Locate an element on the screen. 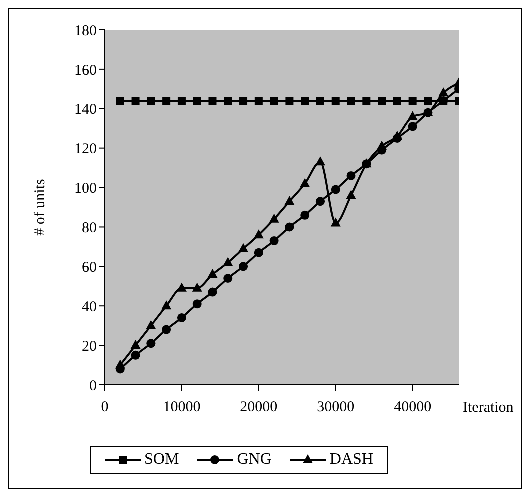 The image size is (530, 497). legend-label: SOM is located at coordinates (162, 460).